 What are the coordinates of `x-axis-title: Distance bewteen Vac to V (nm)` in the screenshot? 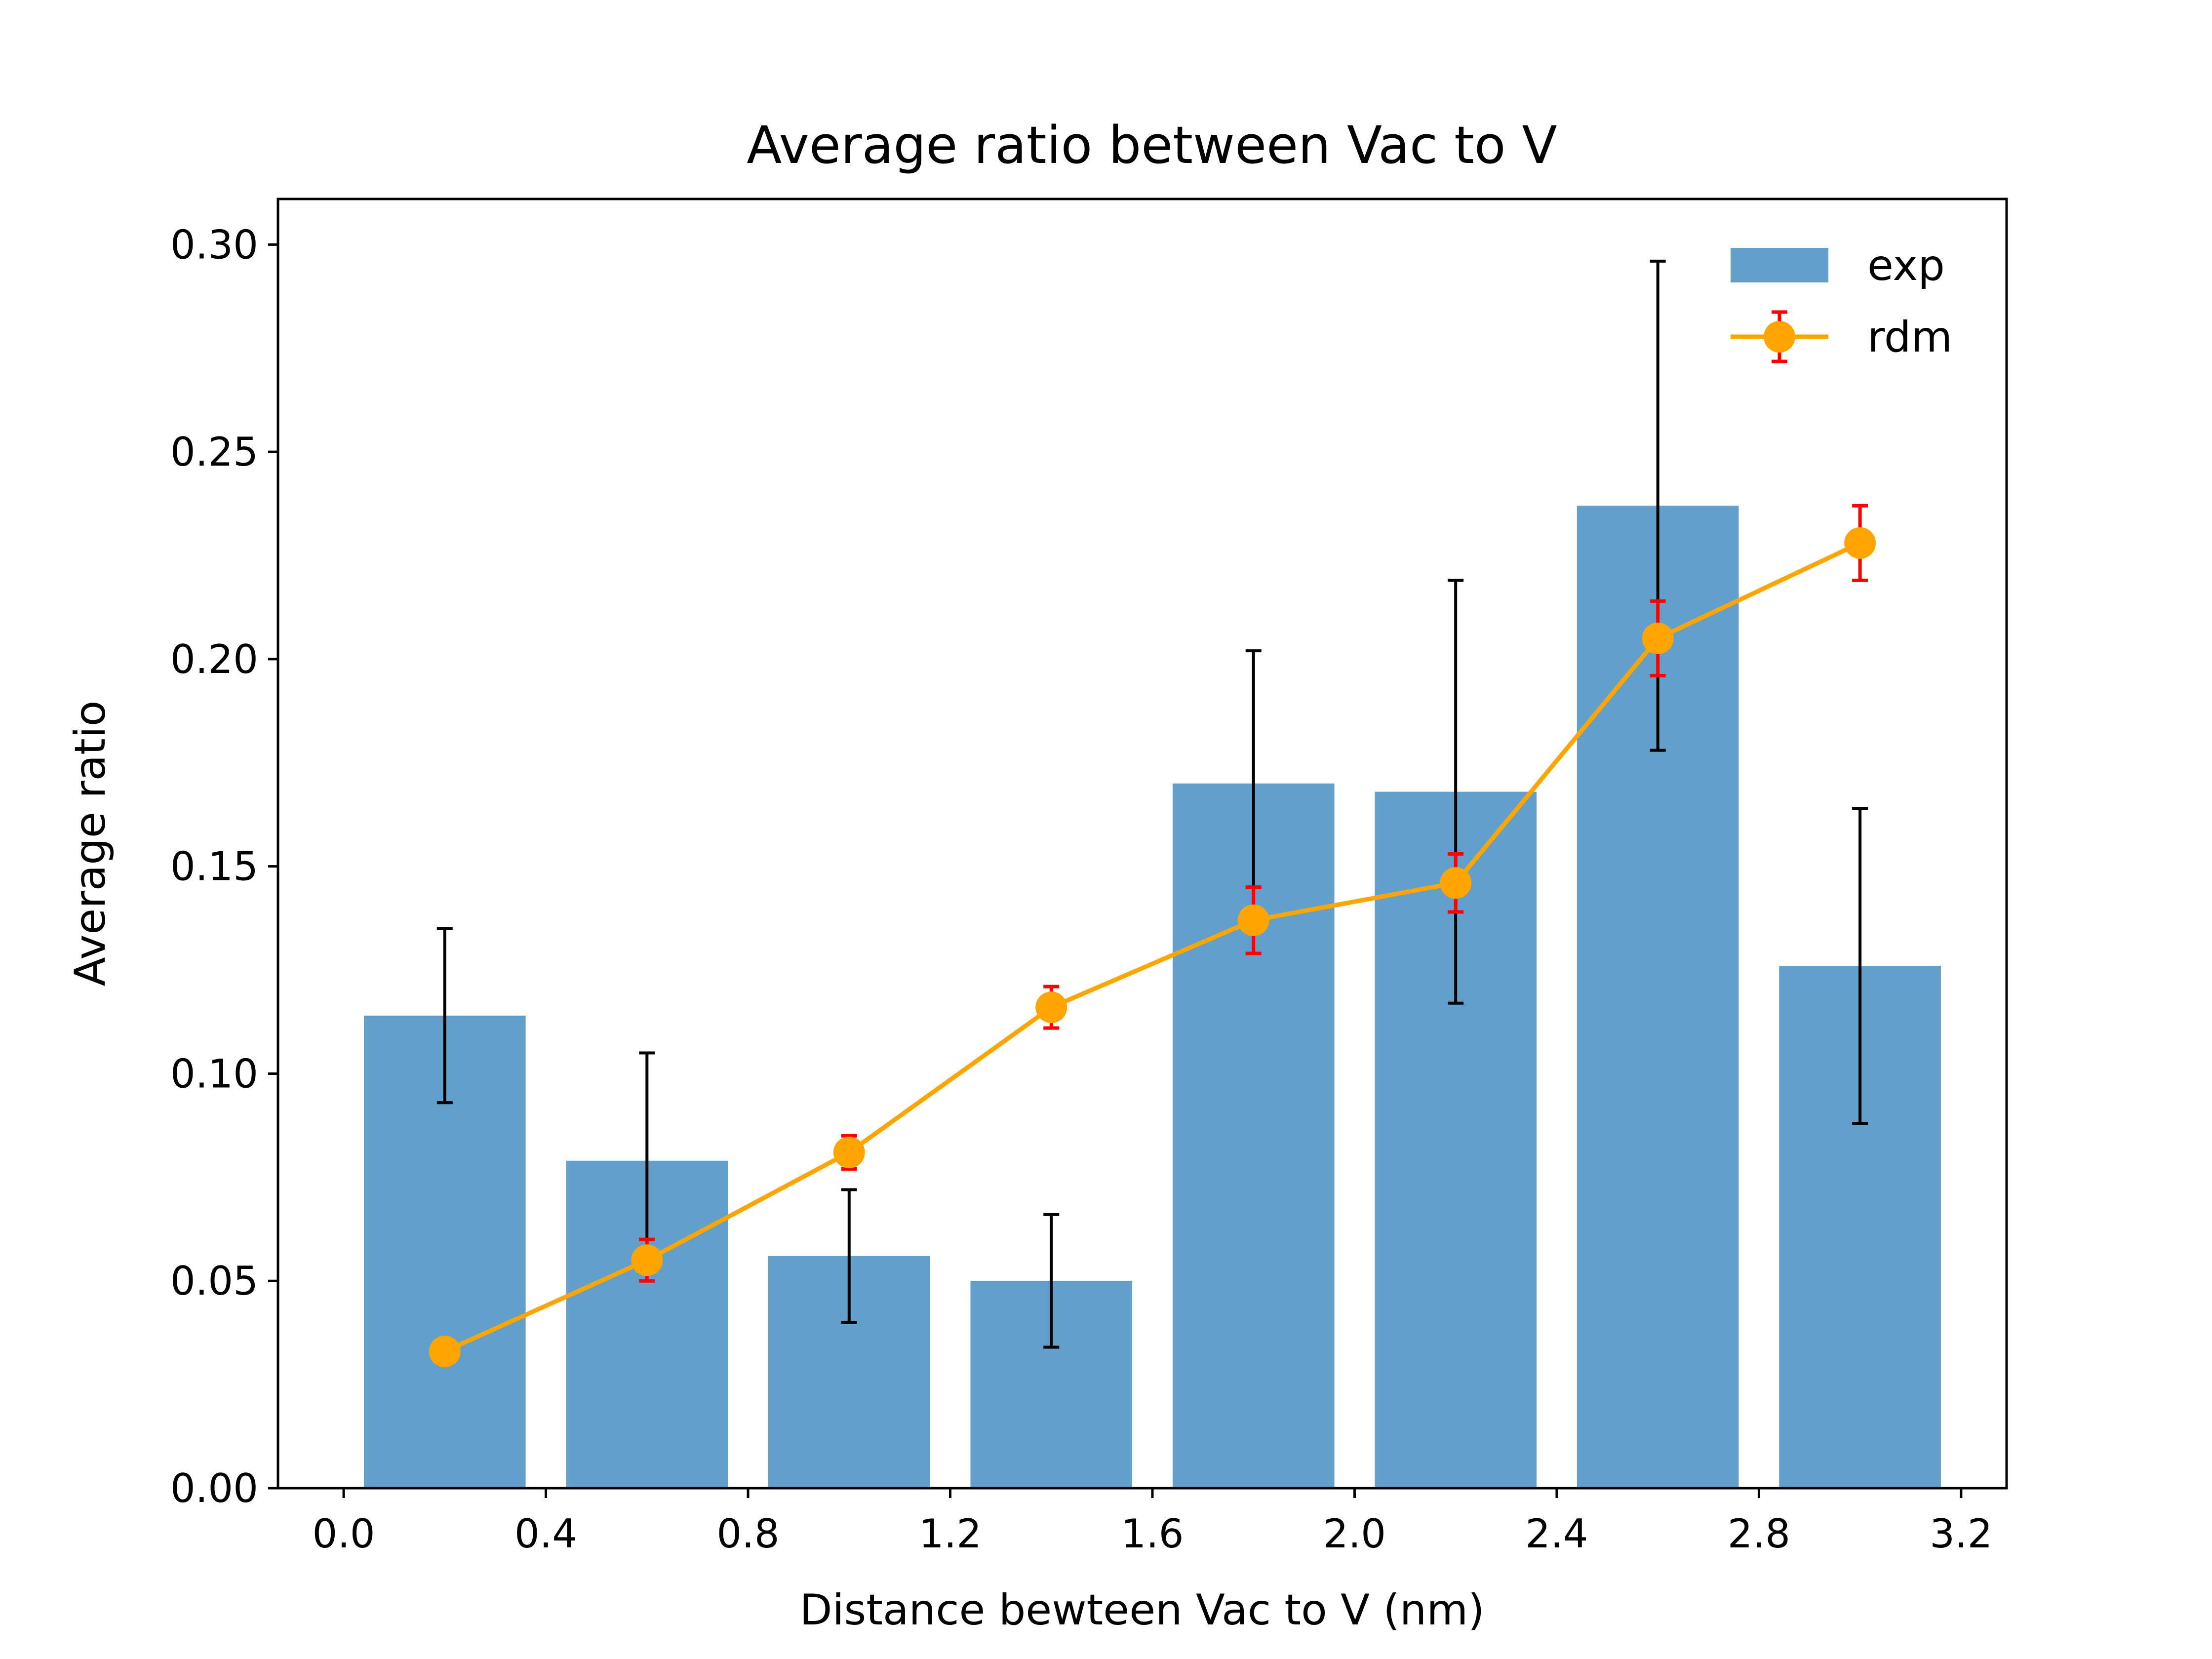 It's located at (1142, 1610).